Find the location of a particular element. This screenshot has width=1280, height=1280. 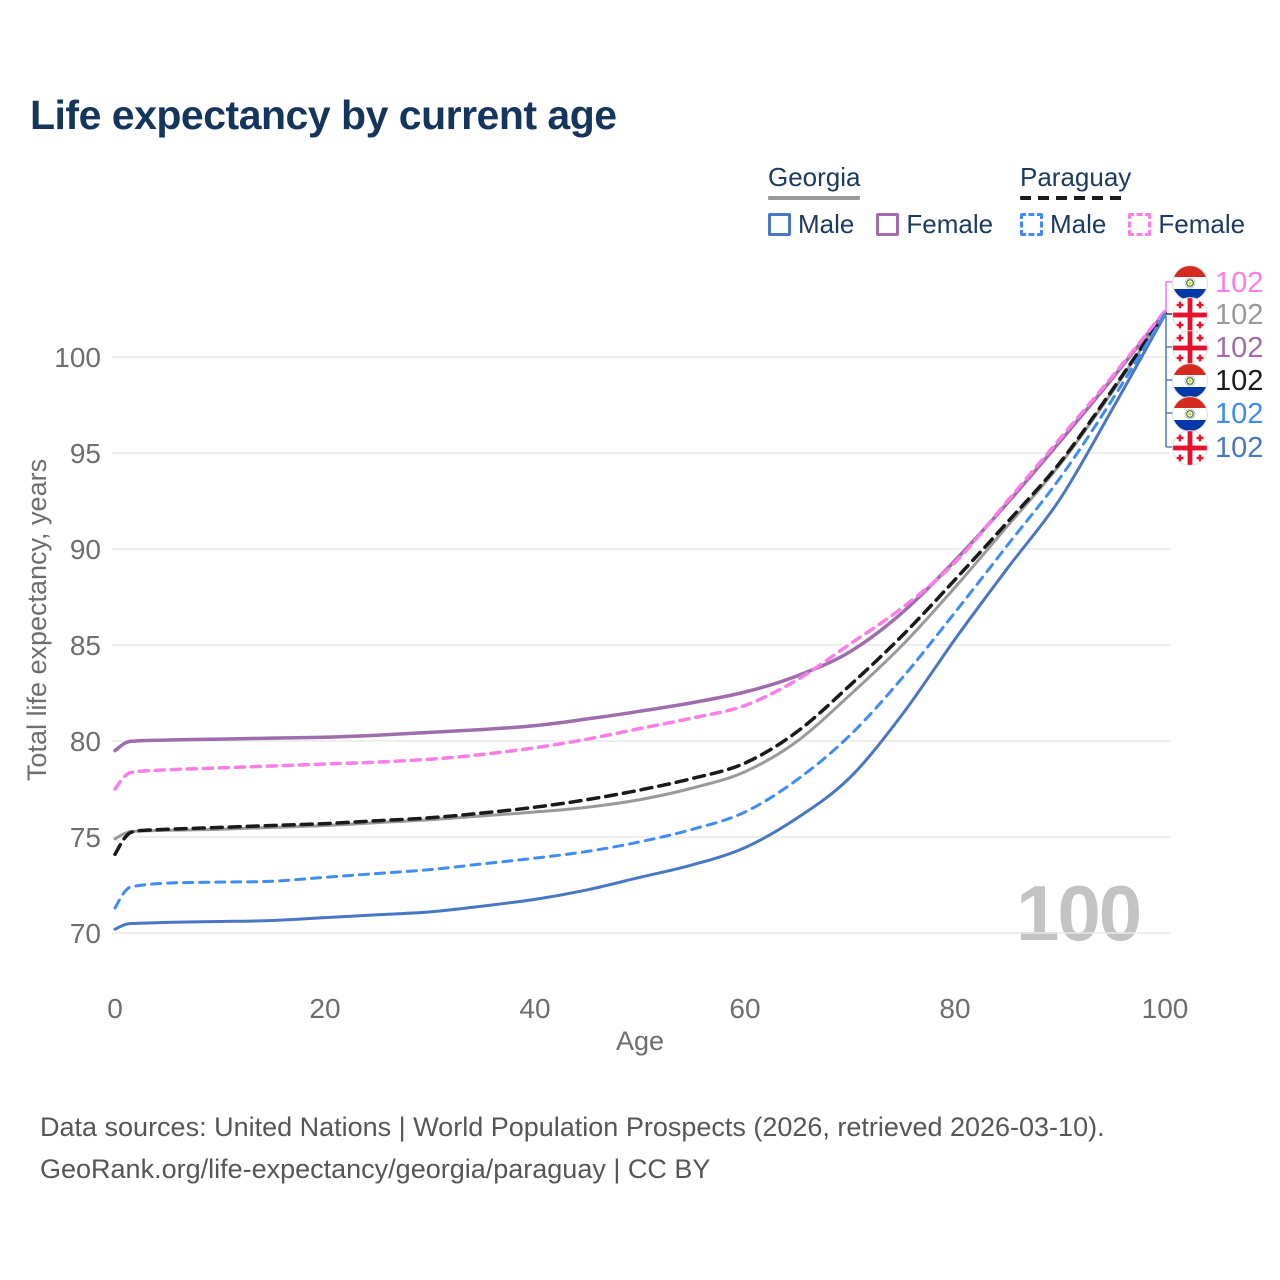

legend-group-paraguay: Paraguay Male Female is located at coordinates (1132, 201).